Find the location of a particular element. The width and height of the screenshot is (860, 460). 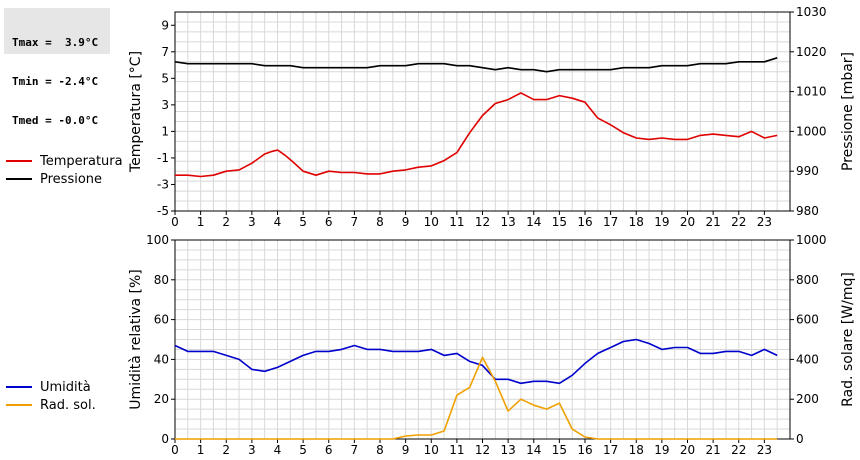

series-line-pressione is located at coordinates (476, 65).